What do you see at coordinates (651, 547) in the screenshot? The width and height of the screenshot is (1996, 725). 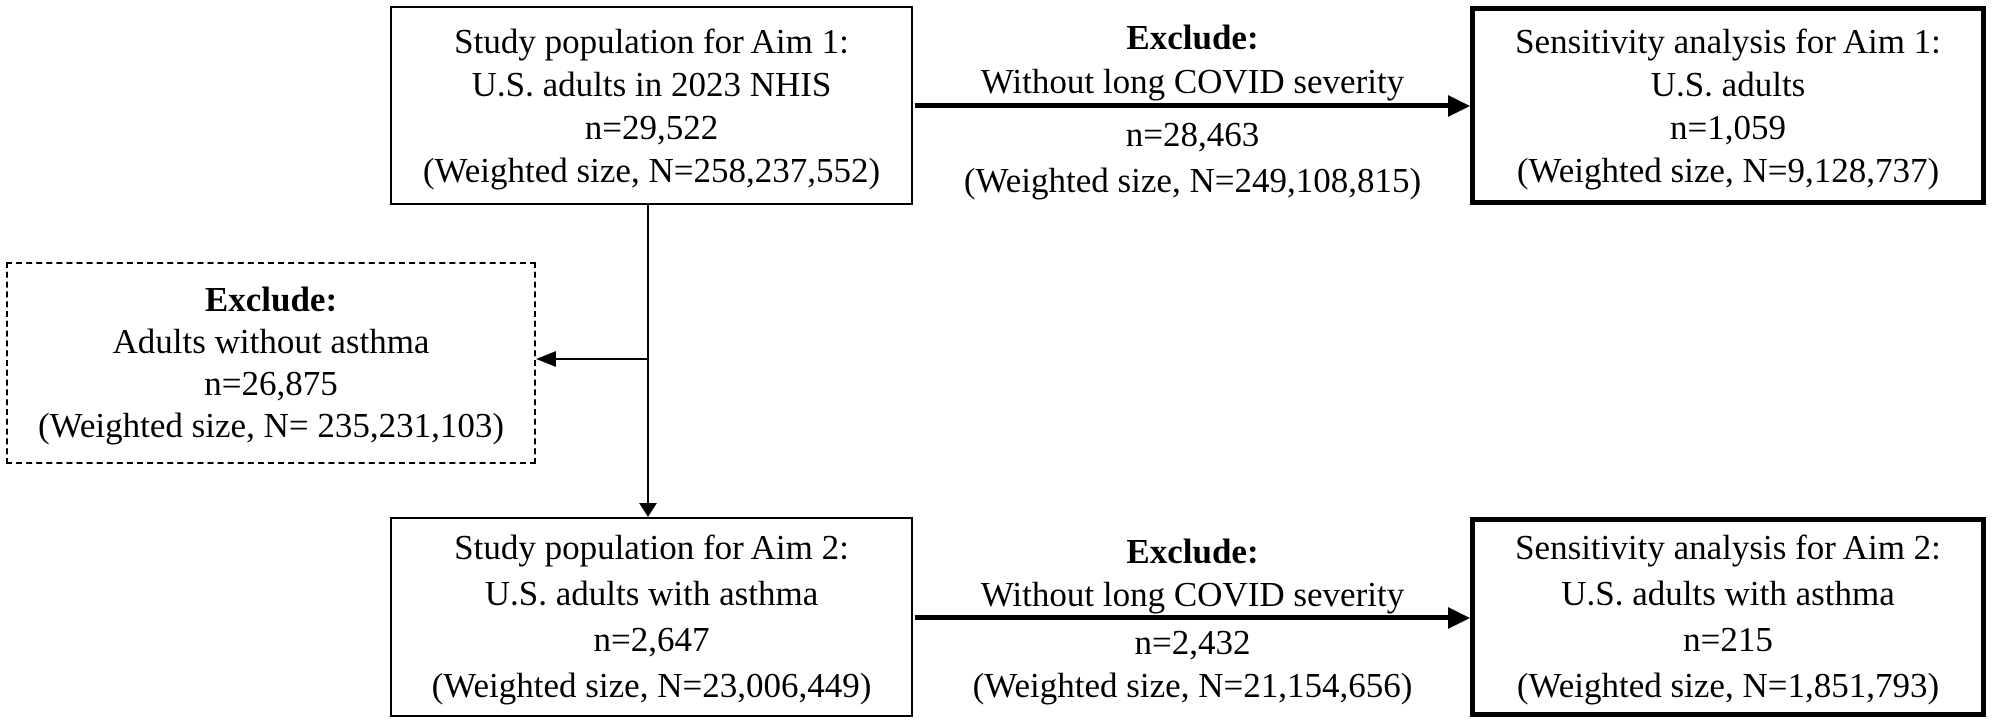 I see `box-line: Study population for Aim 2:` at bounding box center [651, 547].